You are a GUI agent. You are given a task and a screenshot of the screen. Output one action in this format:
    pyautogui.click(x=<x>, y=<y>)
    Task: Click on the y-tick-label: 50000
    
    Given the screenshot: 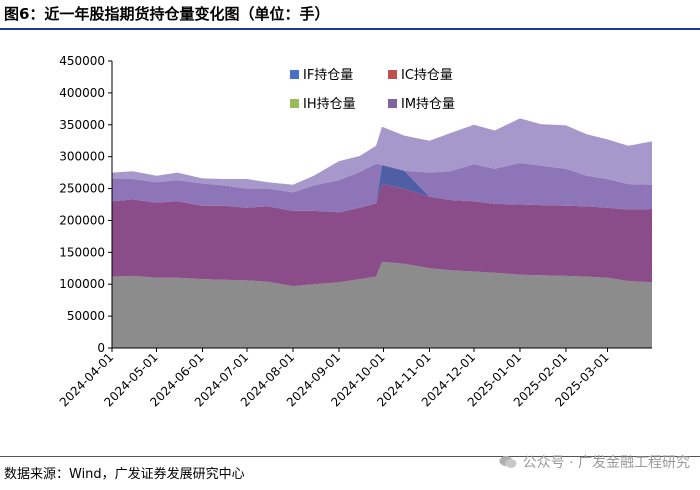 What is the action you would take?
    pyautogui.click(x=86, y=316)
    